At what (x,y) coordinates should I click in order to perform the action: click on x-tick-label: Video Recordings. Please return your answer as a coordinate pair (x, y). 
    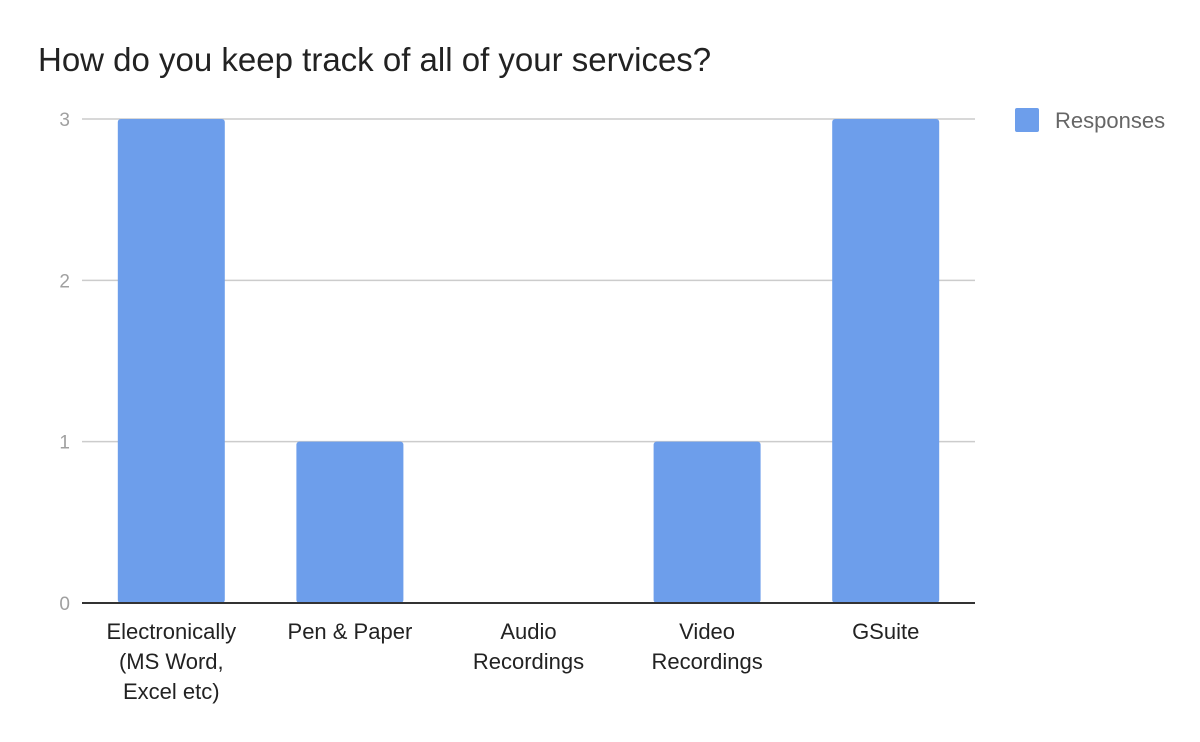
    Looking at the image, I should click on (706, 646).